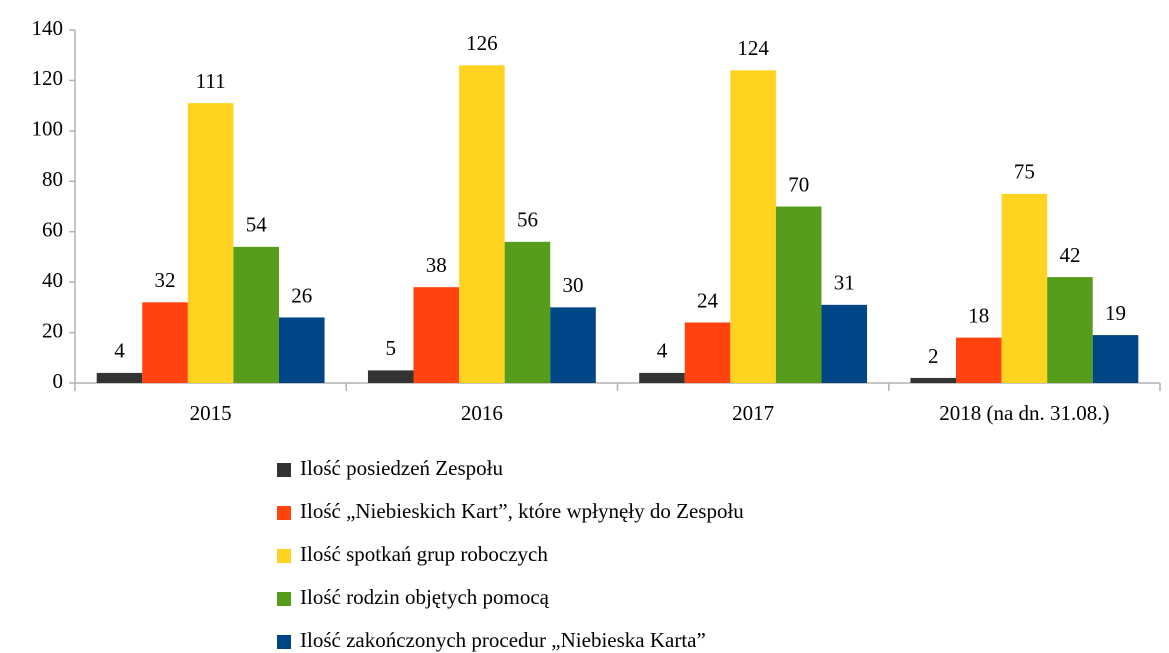 The width and height of the screenshot is (1169, 653). What do you see at coordinates (301, 295) in the screenshot?
I see `data-label: 26` at bounding box center [301, 295].